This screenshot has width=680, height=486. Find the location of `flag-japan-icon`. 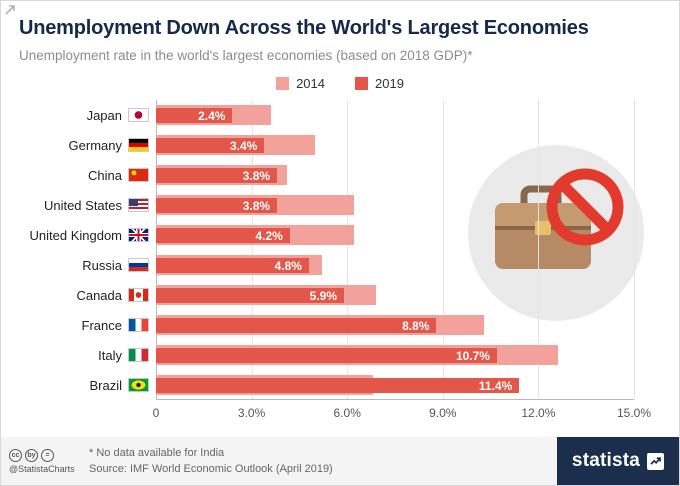

flag-japan-icon is located at coordinates (138, 115).